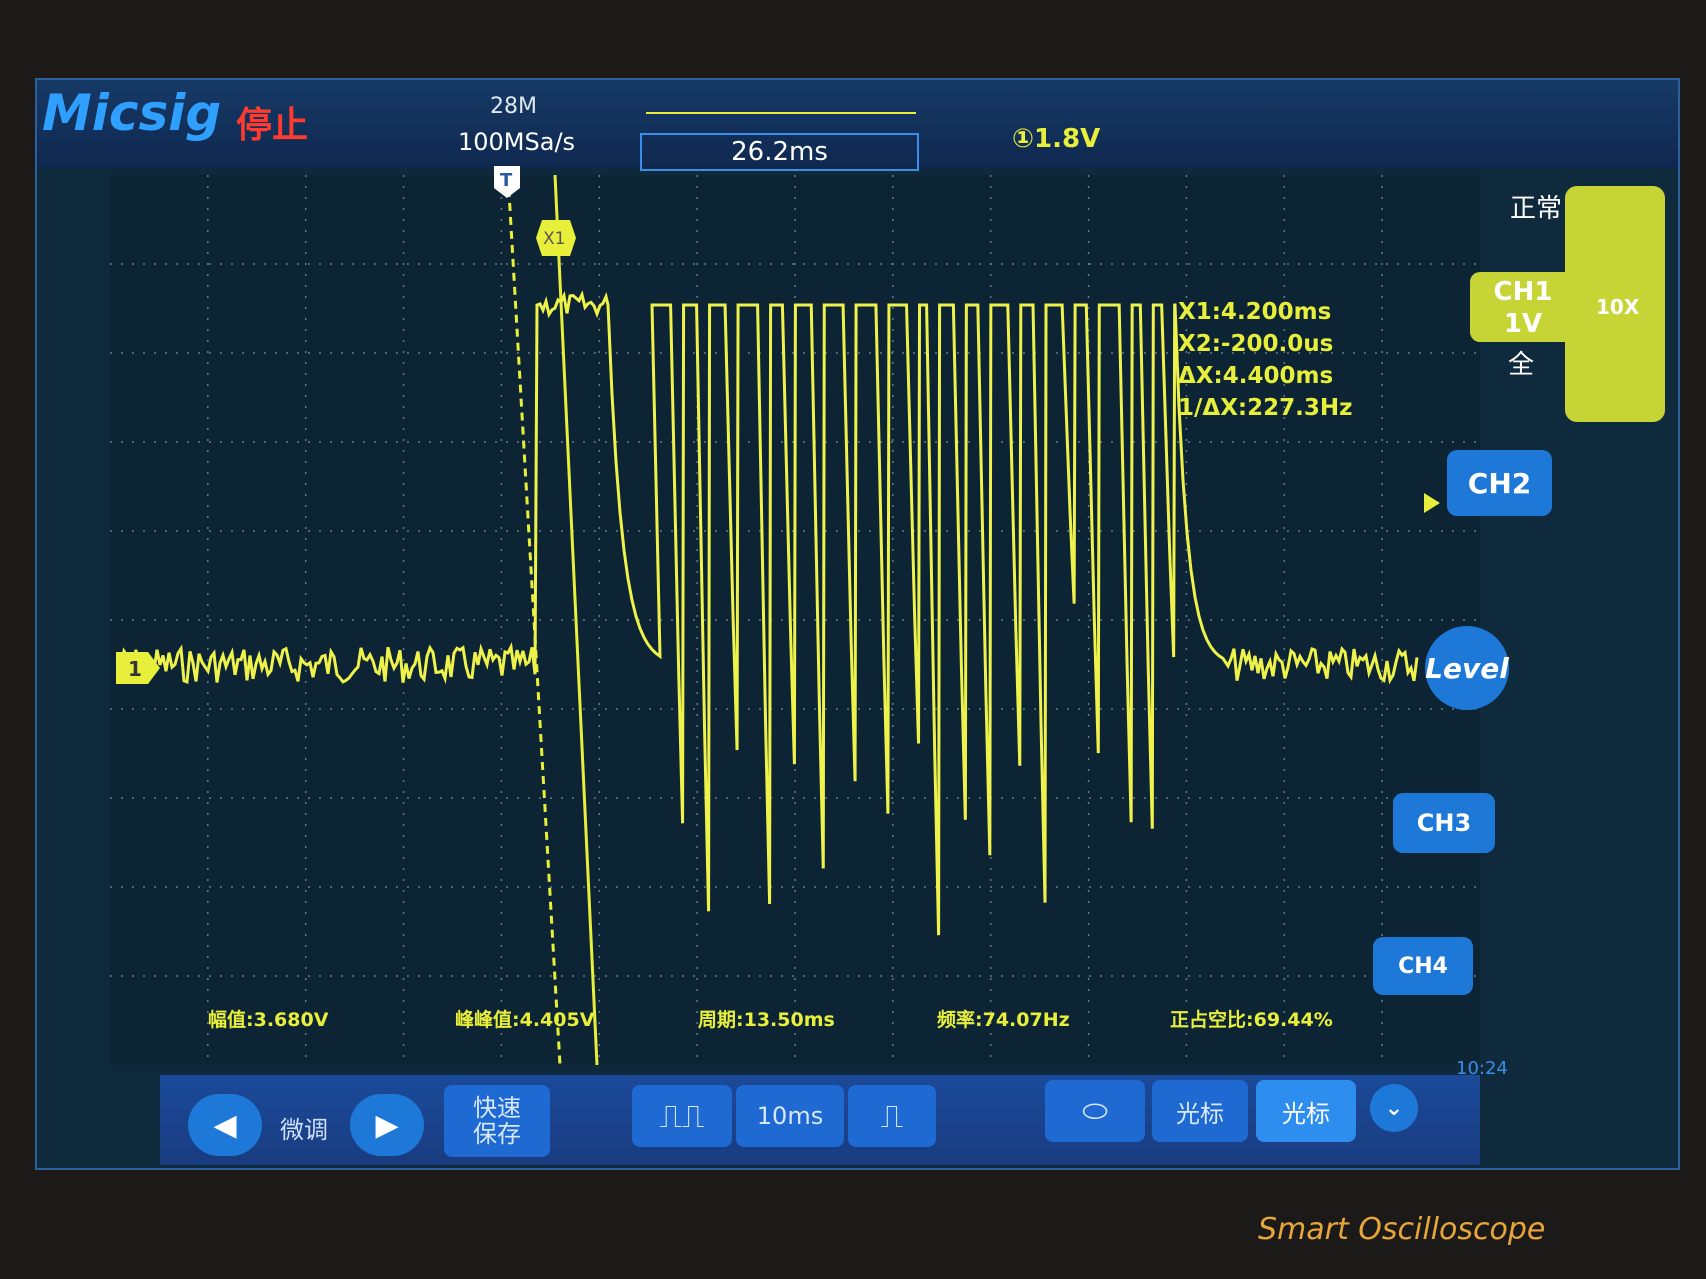 The width and height of the screenshot is (1706, 1279). I want to click on probe-ratio: 10X, so click(1618, 307).